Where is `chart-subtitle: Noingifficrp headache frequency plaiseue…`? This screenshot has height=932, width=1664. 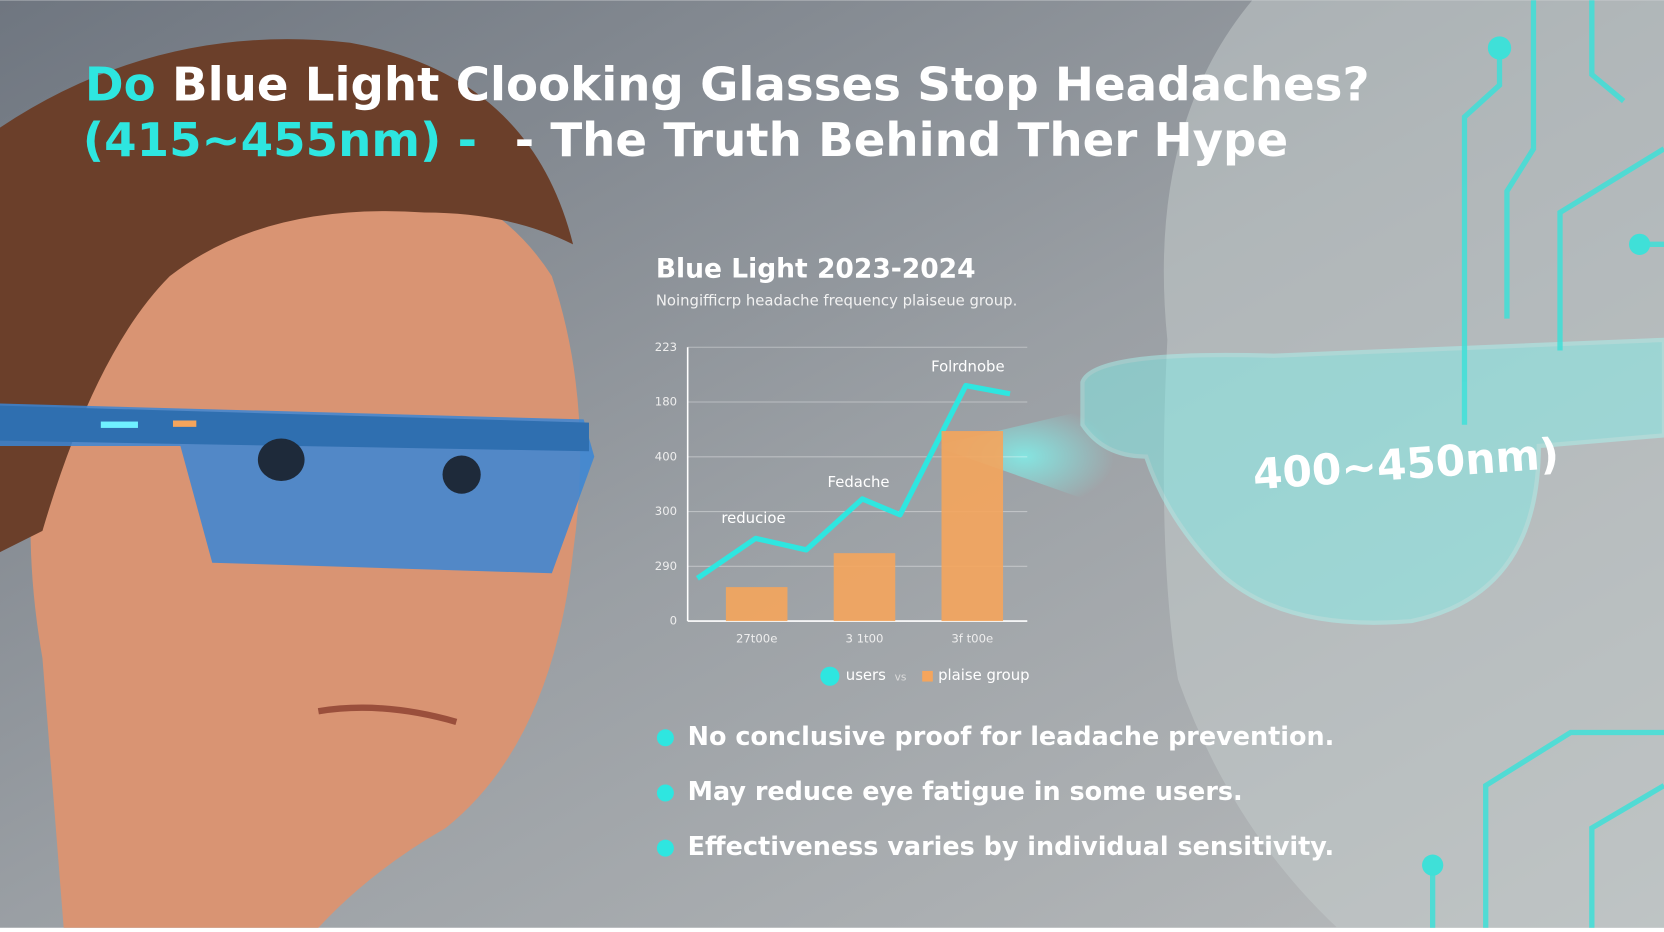 chart-subtitle: Noingifficrp headache frequency plaiseue… is located at coordinates (836, 301).